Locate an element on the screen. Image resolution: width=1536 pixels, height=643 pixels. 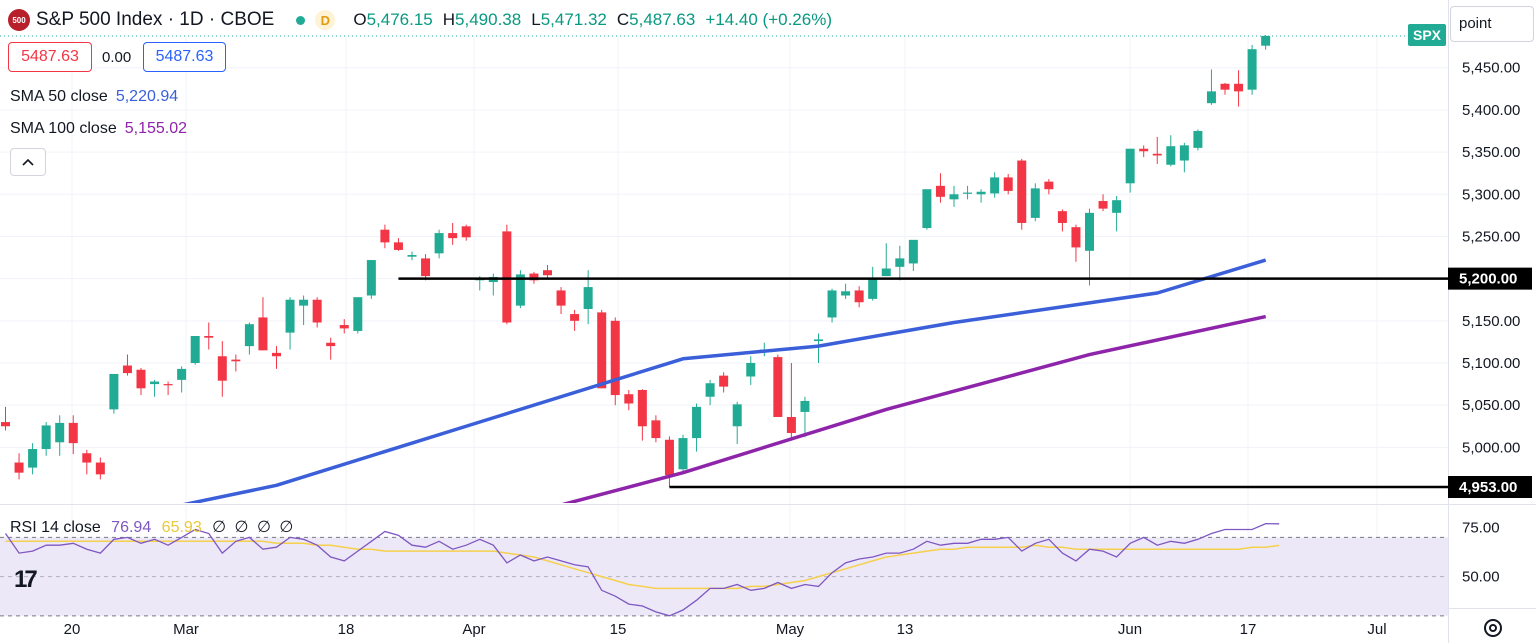
sma100-legend: SMA 100 close 5,155.02 is located at coordinates (99, 128).